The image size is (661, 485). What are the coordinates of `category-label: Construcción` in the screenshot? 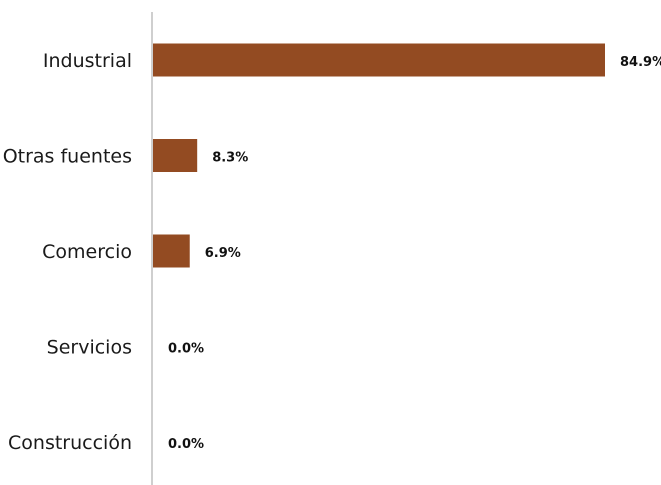 It's located at (70, 443).